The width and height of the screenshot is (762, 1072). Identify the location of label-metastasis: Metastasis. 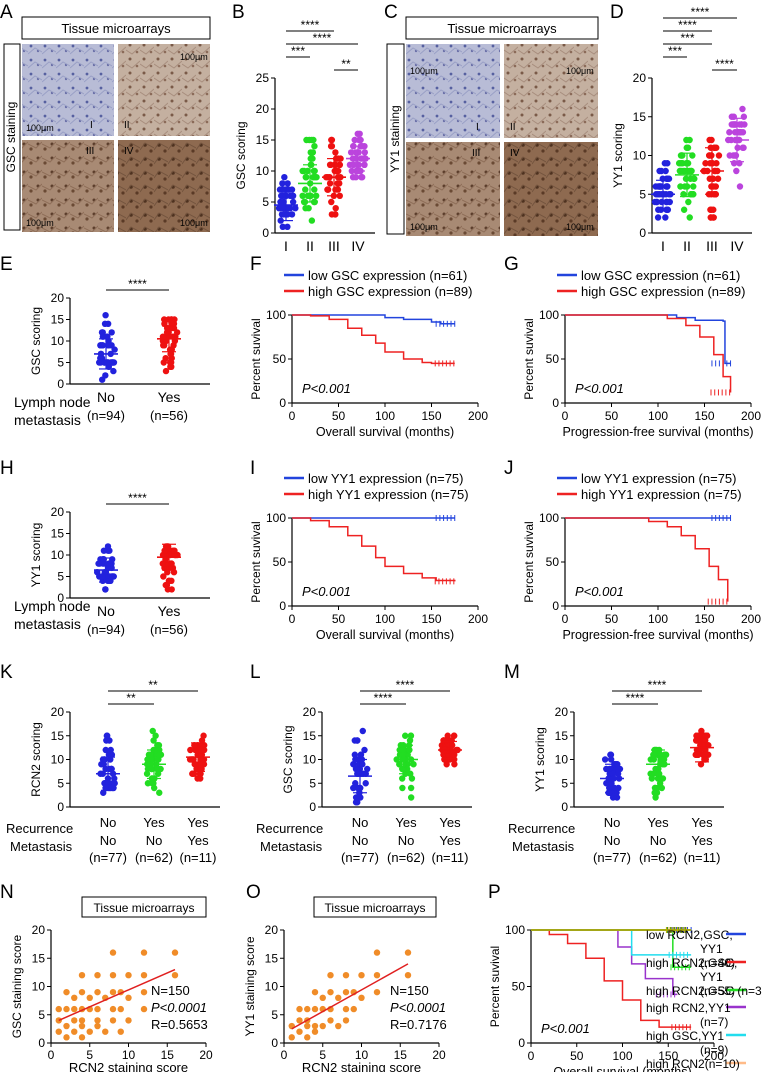
(291, 846).